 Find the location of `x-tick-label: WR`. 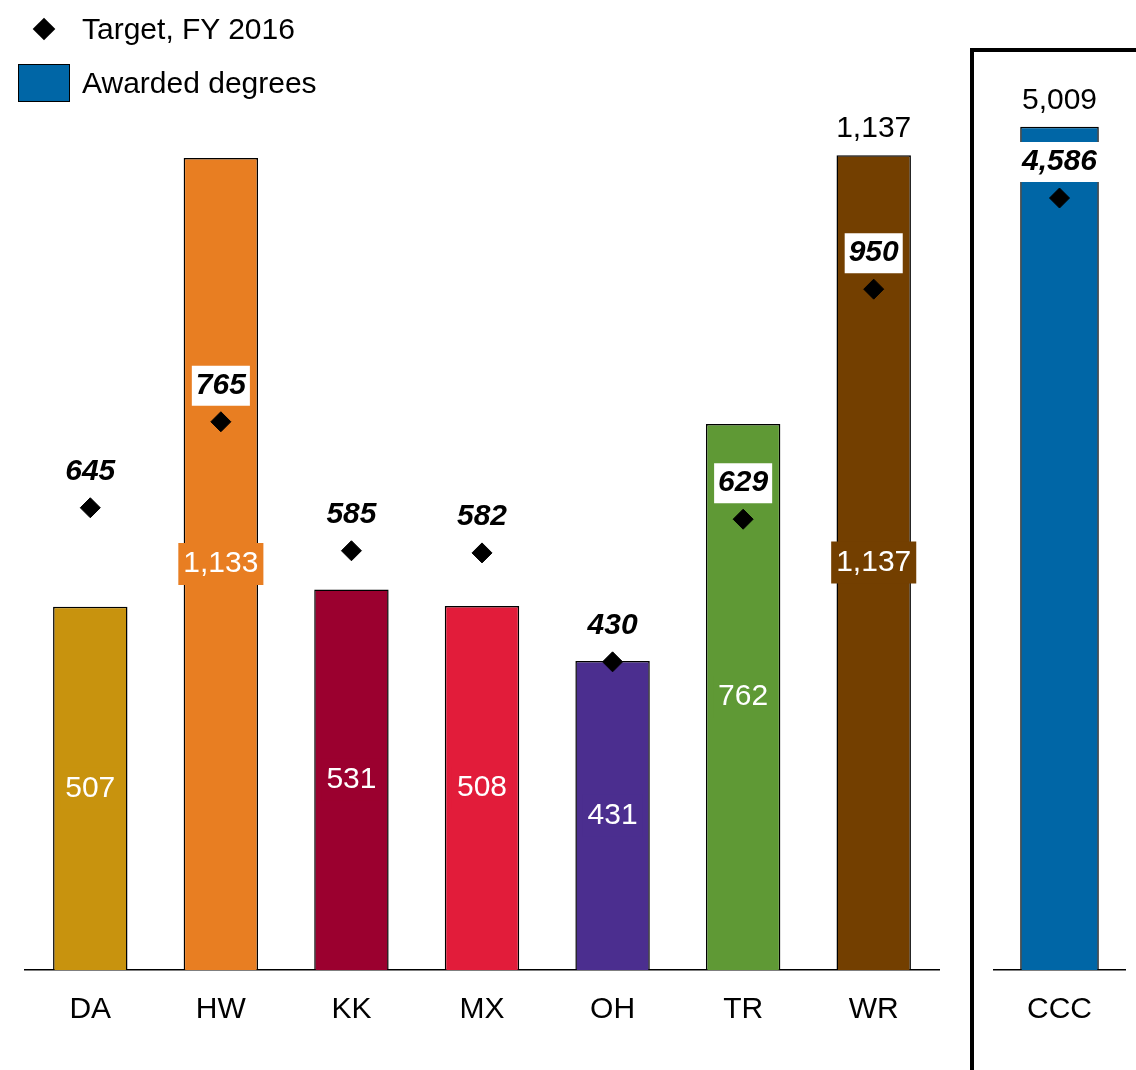

x-tick-label: WR is located at coordinates (873, 1008).